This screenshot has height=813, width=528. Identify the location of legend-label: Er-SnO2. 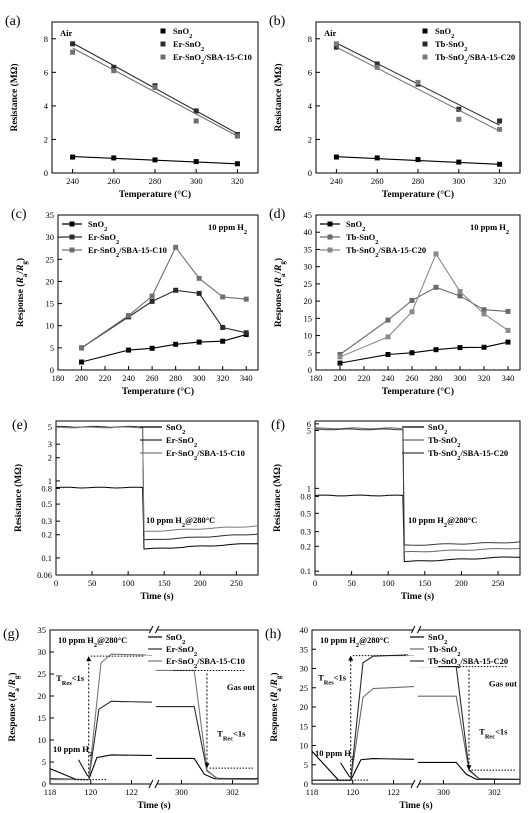
(181, 651).